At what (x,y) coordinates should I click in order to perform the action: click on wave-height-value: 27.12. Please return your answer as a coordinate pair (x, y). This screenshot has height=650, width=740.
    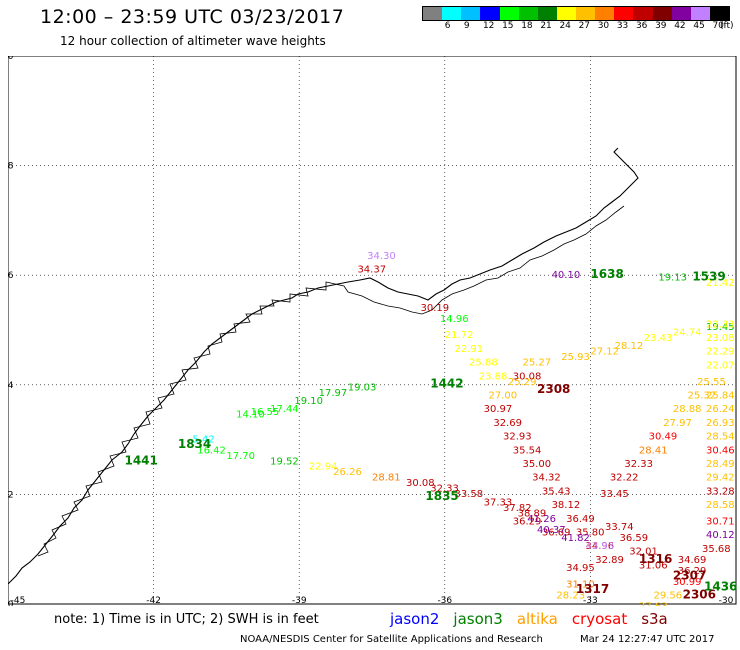
    Looking at the image, I should click on (604, 352).